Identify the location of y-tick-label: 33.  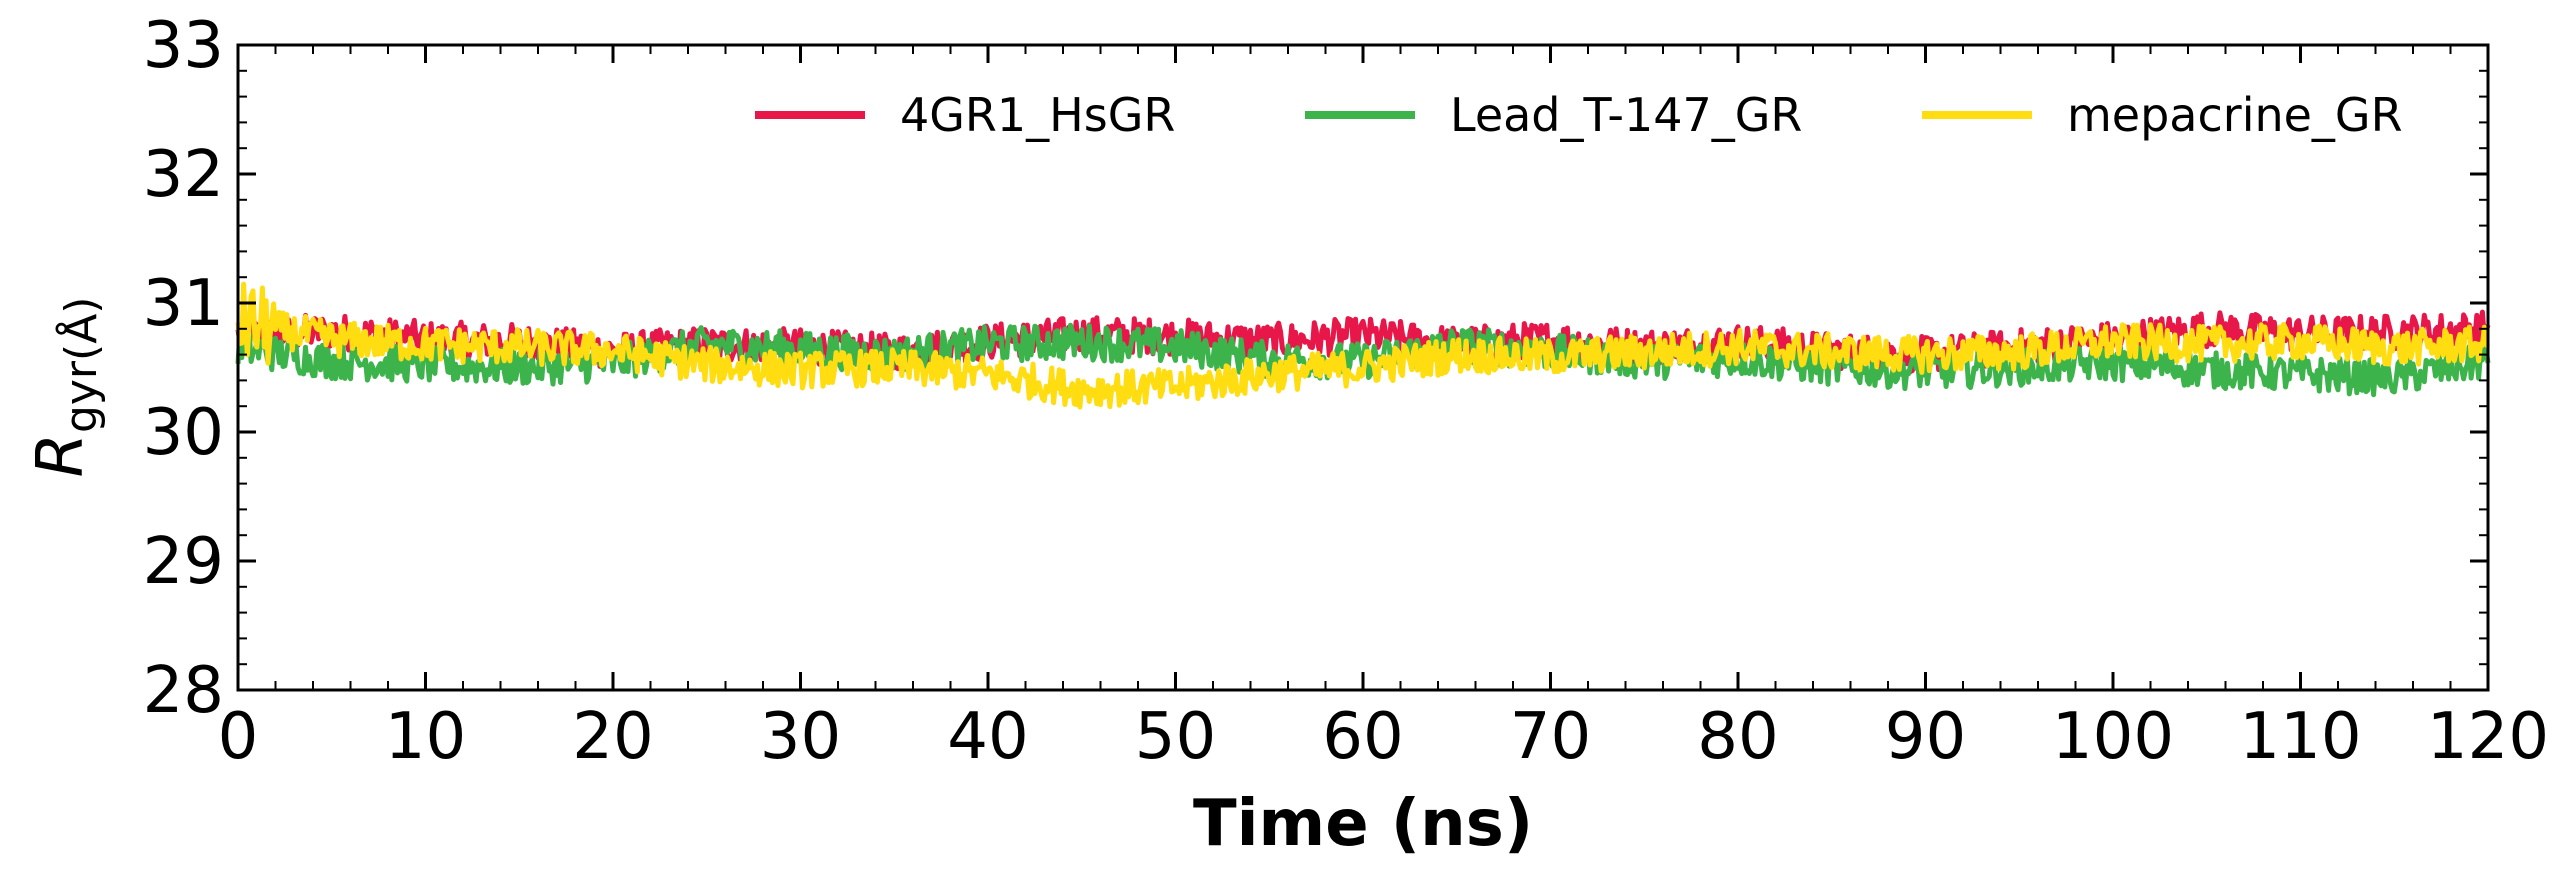
(183, 46).